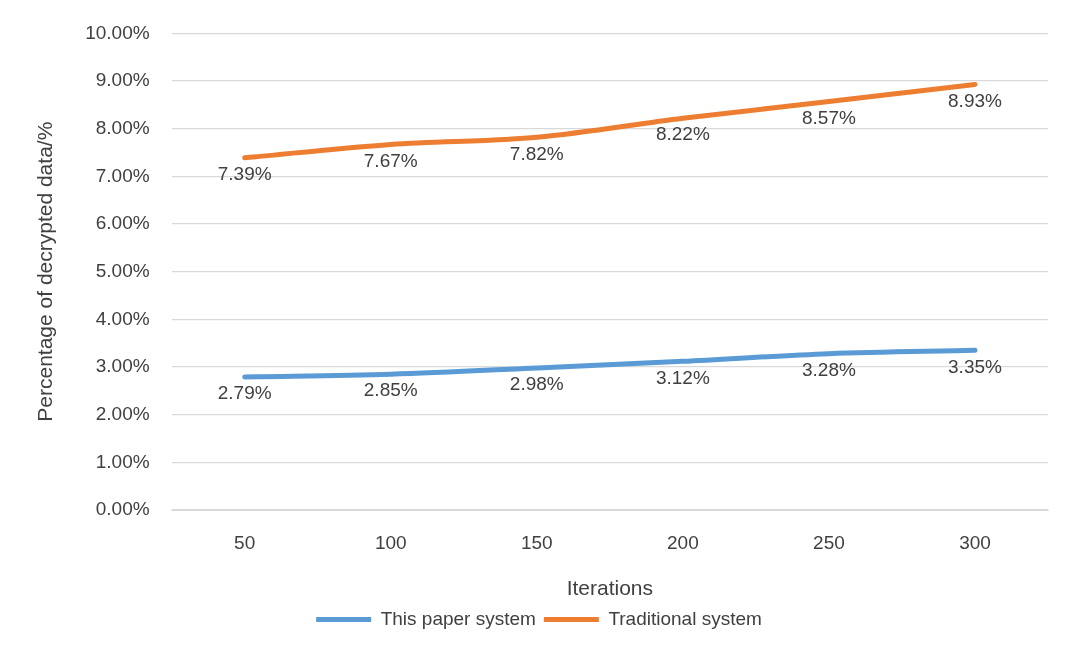 The height and width of the screenshot is (659, 1066). Describe the element at coordinates (122, 509) in the screenshot. I see `y-tick-label: 0.00%` at that location.